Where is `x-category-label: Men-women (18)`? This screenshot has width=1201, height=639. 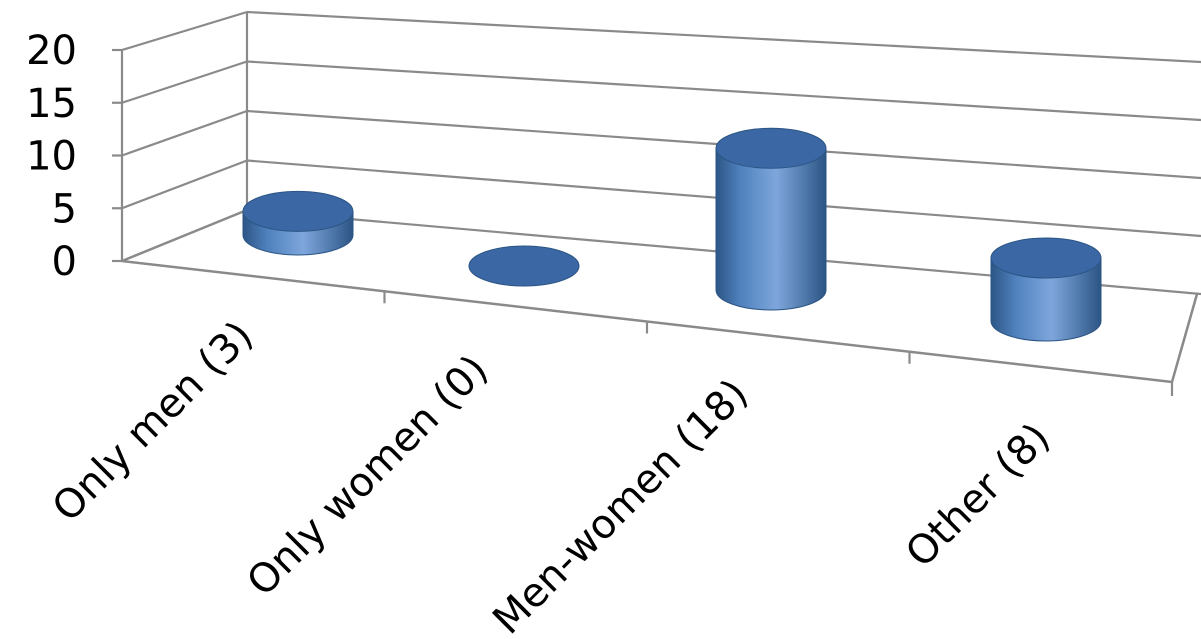 x-category-label: Men-women (18) is located at coordinates (620, 505).